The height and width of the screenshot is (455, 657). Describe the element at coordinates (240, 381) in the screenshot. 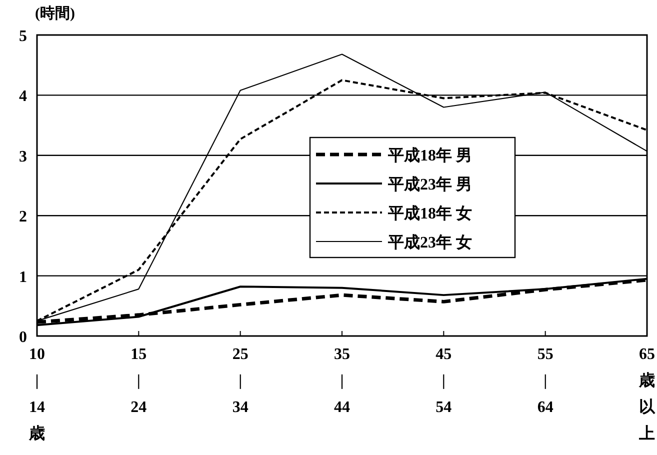

I see `x-tick-label: 25 | 34` at that location.